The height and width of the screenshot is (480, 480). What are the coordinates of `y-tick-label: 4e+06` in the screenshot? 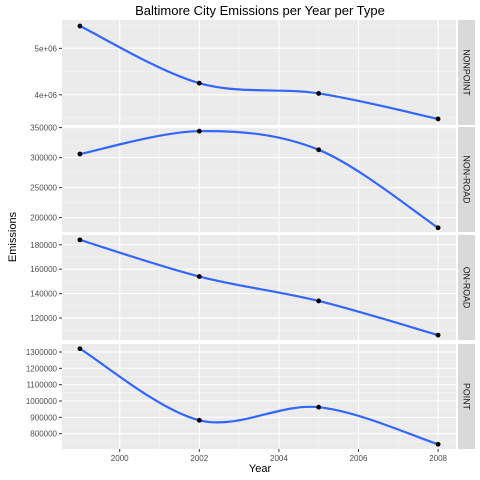 It's located at (46, 95).